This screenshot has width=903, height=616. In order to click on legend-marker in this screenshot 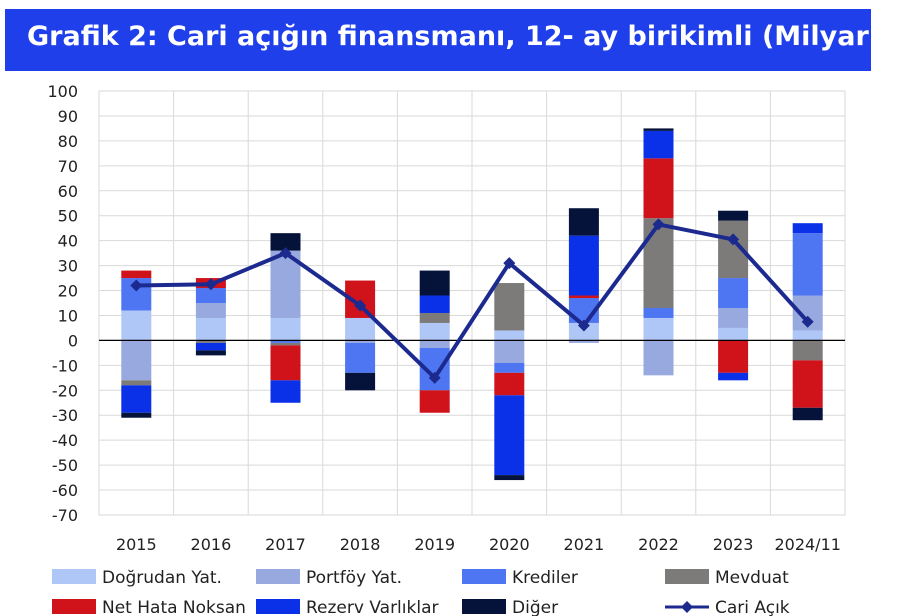, I will do `click(687, 607)`.